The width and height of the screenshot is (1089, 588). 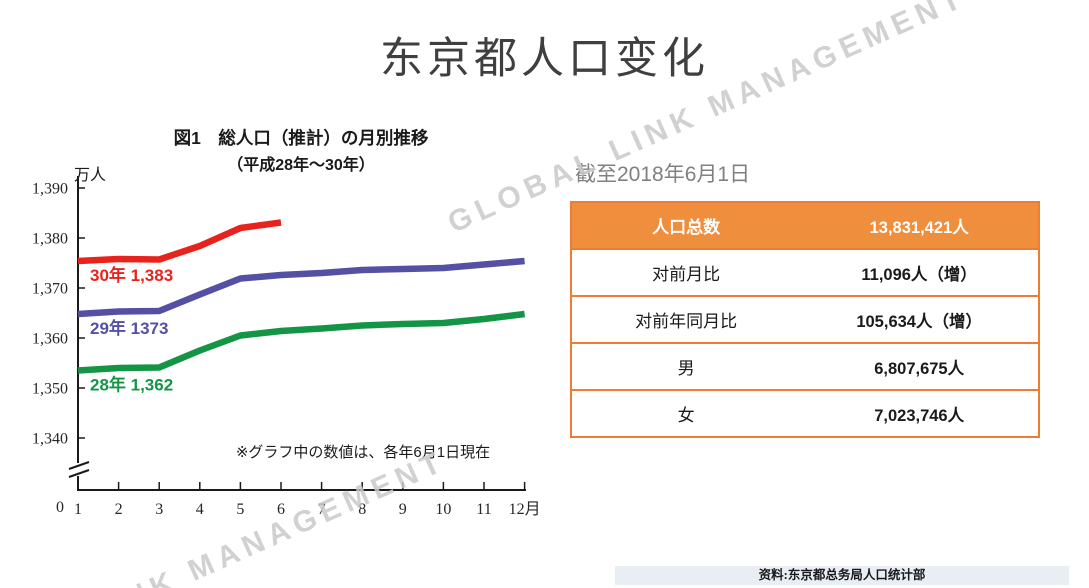 I want to click on y-tick-label: 1,340, so click(x=50, y=439).